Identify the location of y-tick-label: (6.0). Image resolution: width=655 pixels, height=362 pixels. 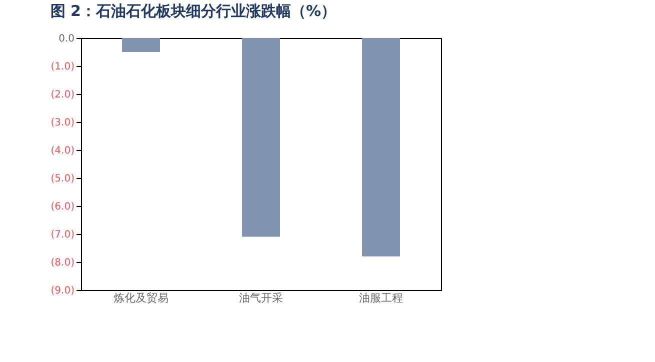
(62, 207).